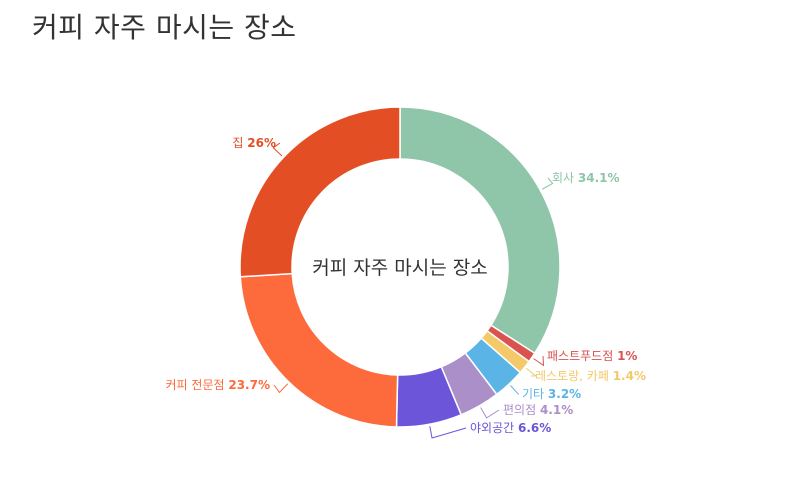 Image resolution: width=800 pixels, height=480 pixels. Describe the element at coordinates (249, 385) in the screenshot. I see `slice-label-value: 23.7%` at that location.